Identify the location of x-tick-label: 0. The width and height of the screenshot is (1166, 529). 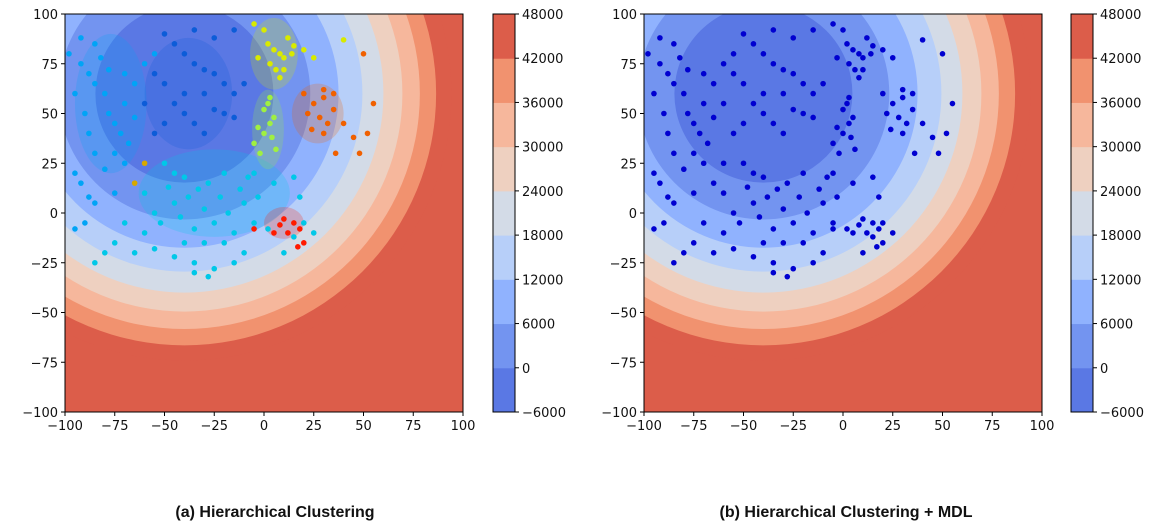
(843, 426).